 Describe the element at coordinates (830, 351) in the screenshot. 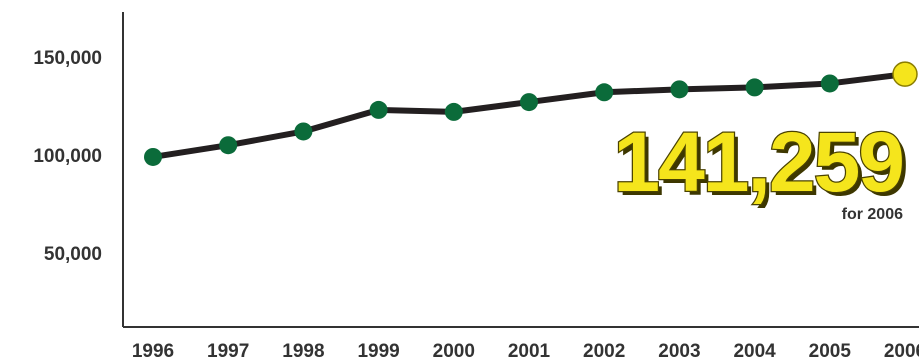

I see `x-tick-label: 2005` at that location.